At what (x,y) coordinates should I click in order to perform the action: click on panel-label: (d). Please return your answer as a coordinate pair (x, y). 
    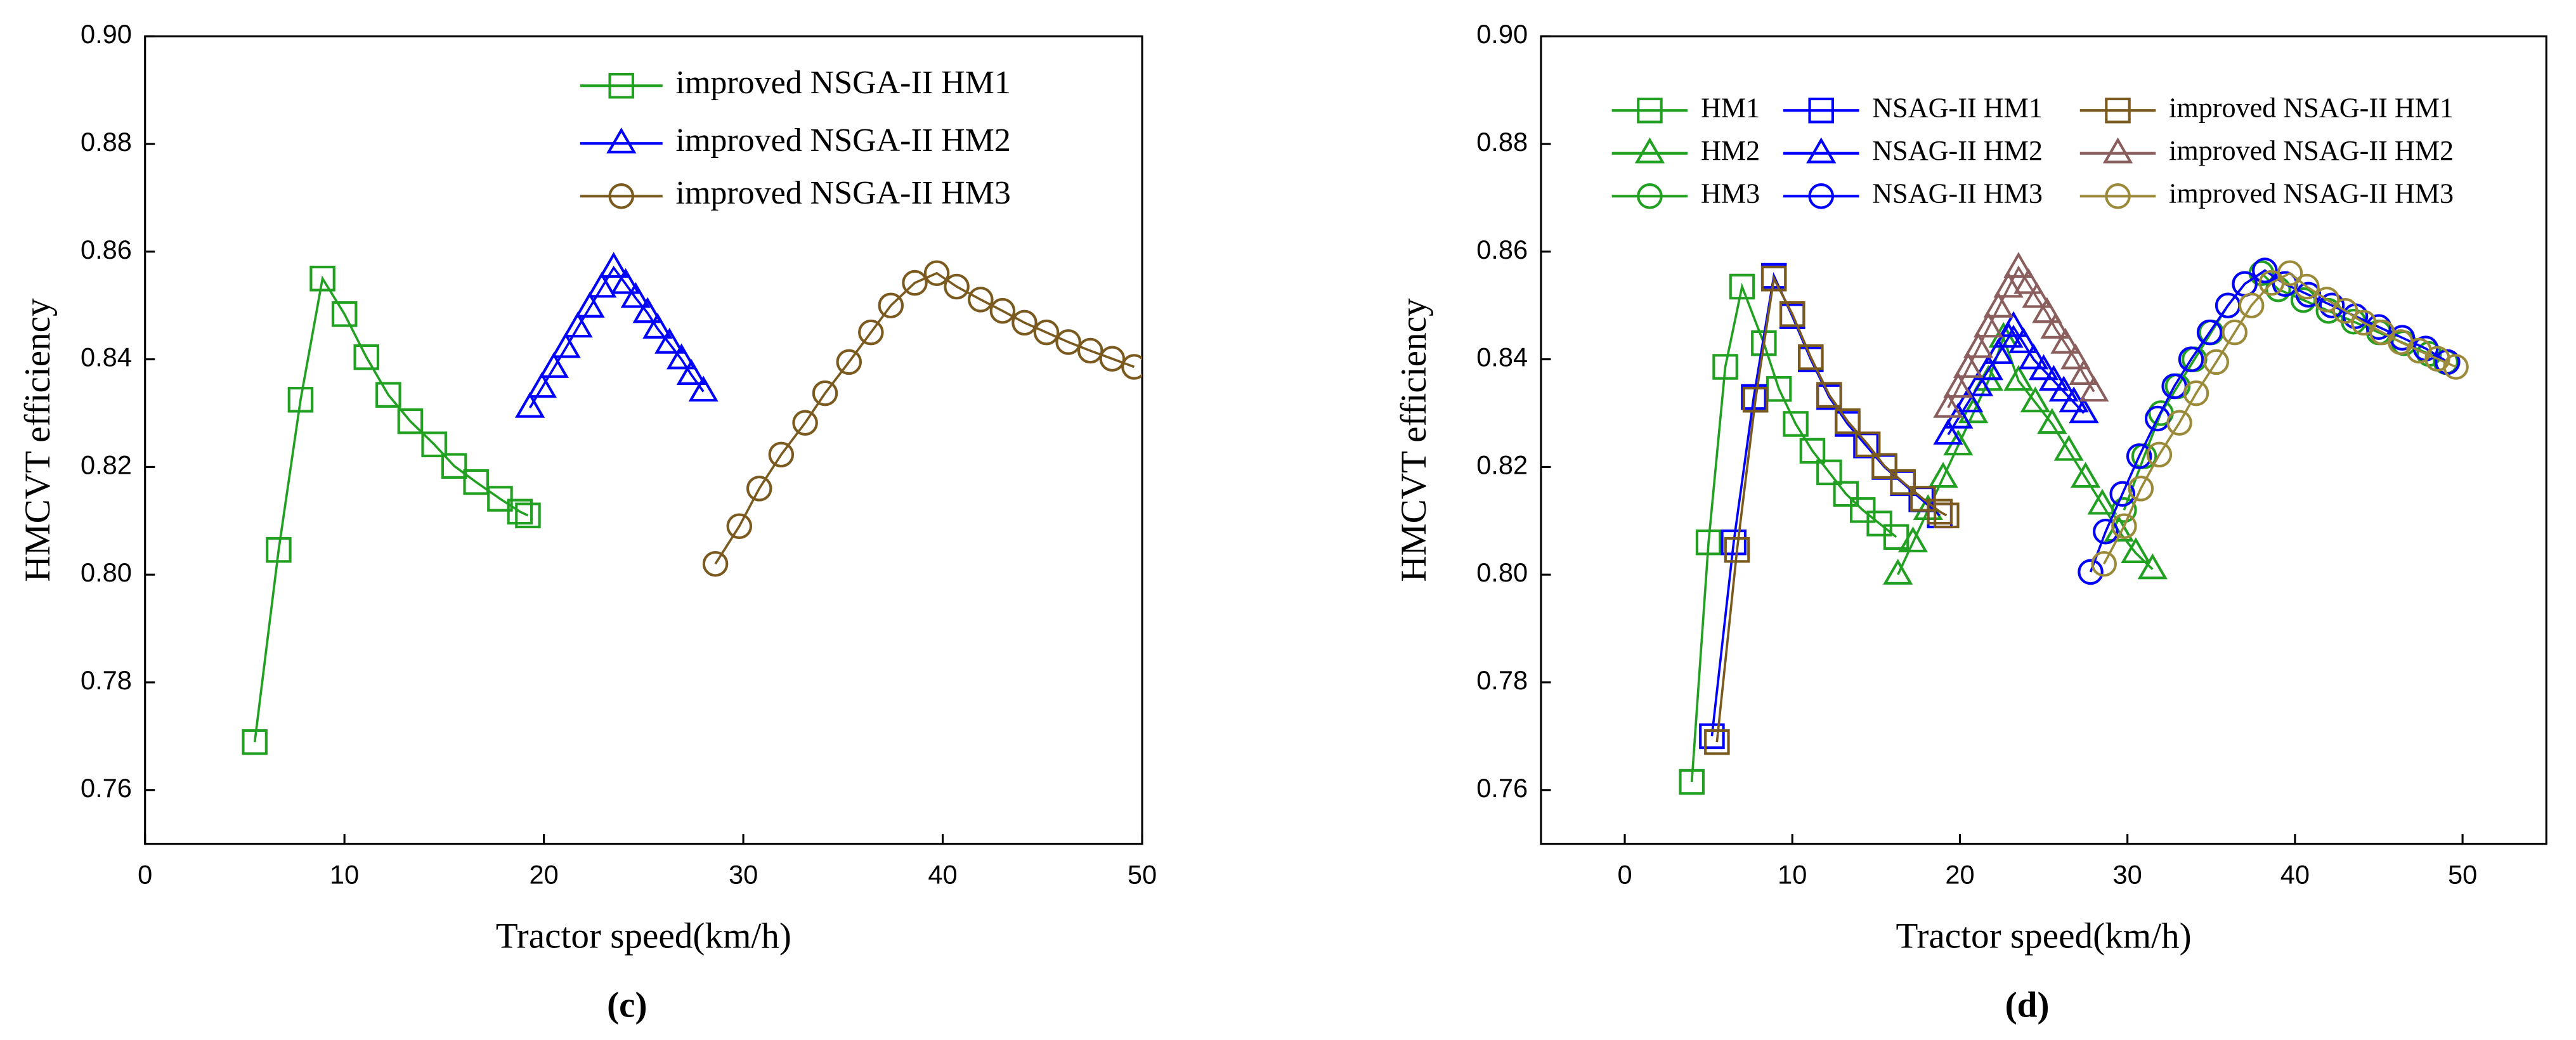
    Looking at the image, I should click on (2028, 1005).